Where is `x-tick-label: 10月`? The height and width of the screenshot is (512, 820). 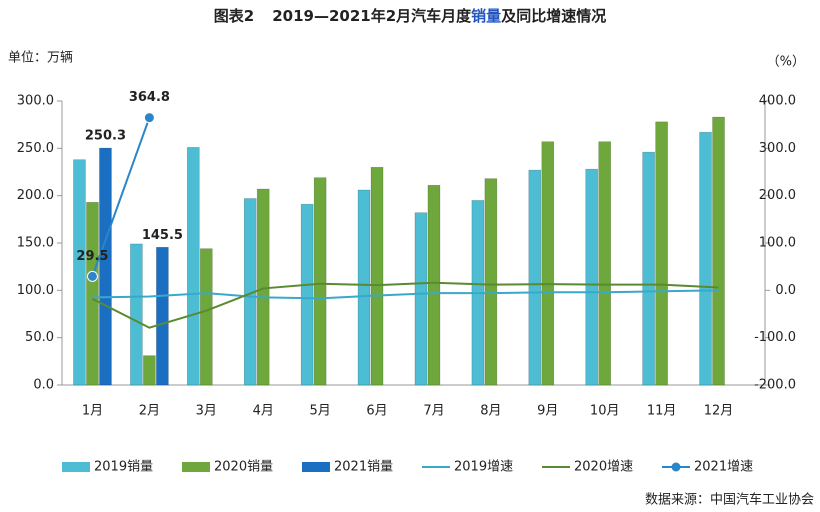
x-tick-label: 10月 is located at coordinates (605, 411).